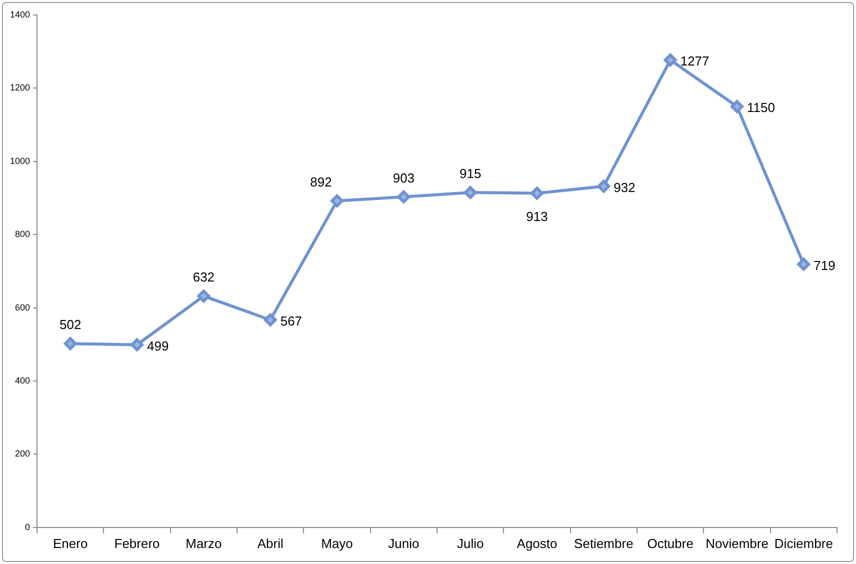 Image resolution: width=856 pixels, height=564 pixels. I want to click on x-tick-label: Enero, so click(70, 543).